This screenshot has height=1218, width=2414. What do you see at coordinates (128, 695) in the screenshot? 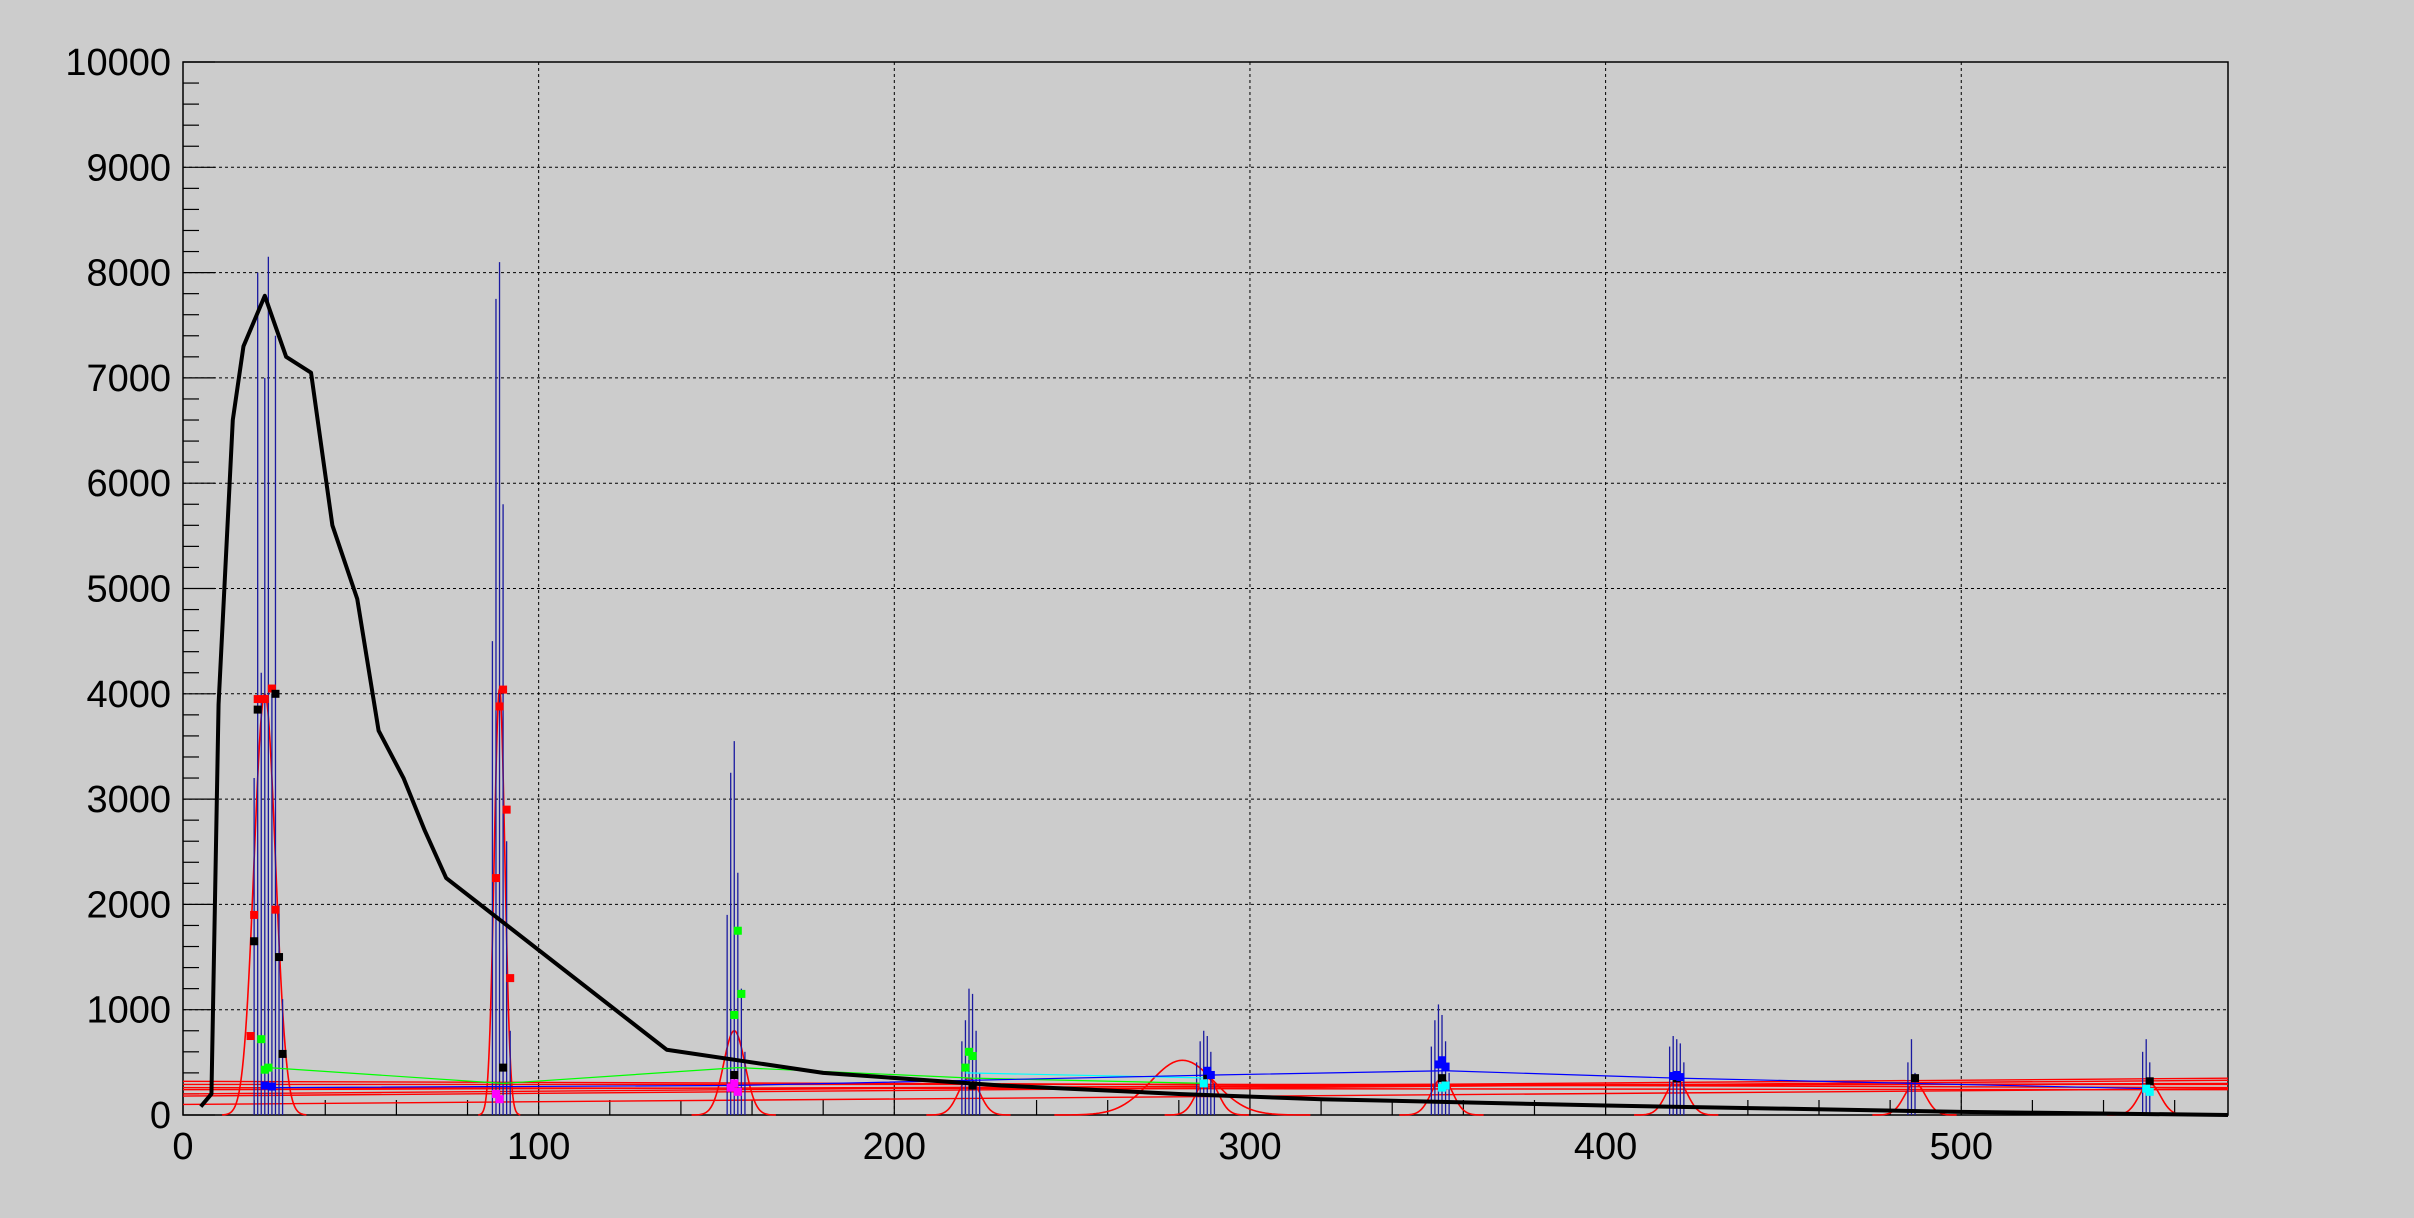
I see `y-tick-label: 4000` at bounding box center [128, 695].